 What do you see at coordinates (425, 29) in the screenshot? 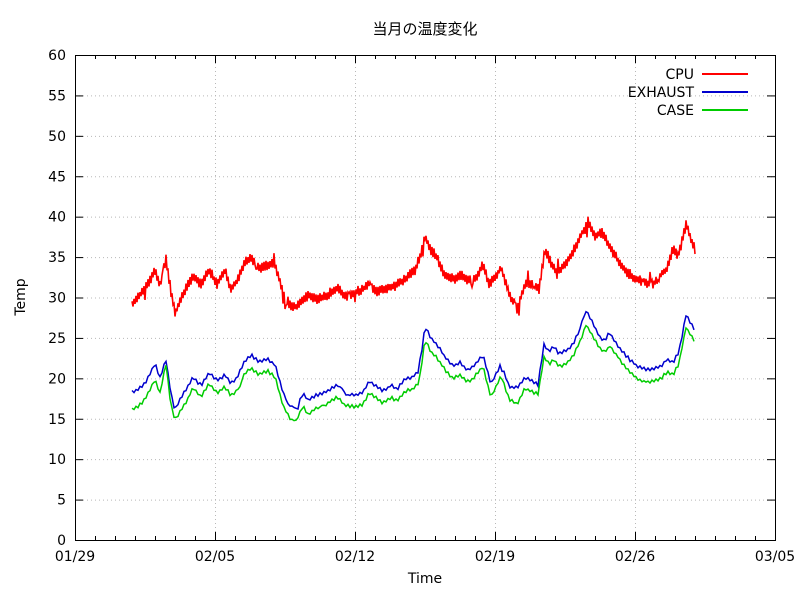
I see `chart-title: 当月の温度変化` at bounding box center [425, 29].